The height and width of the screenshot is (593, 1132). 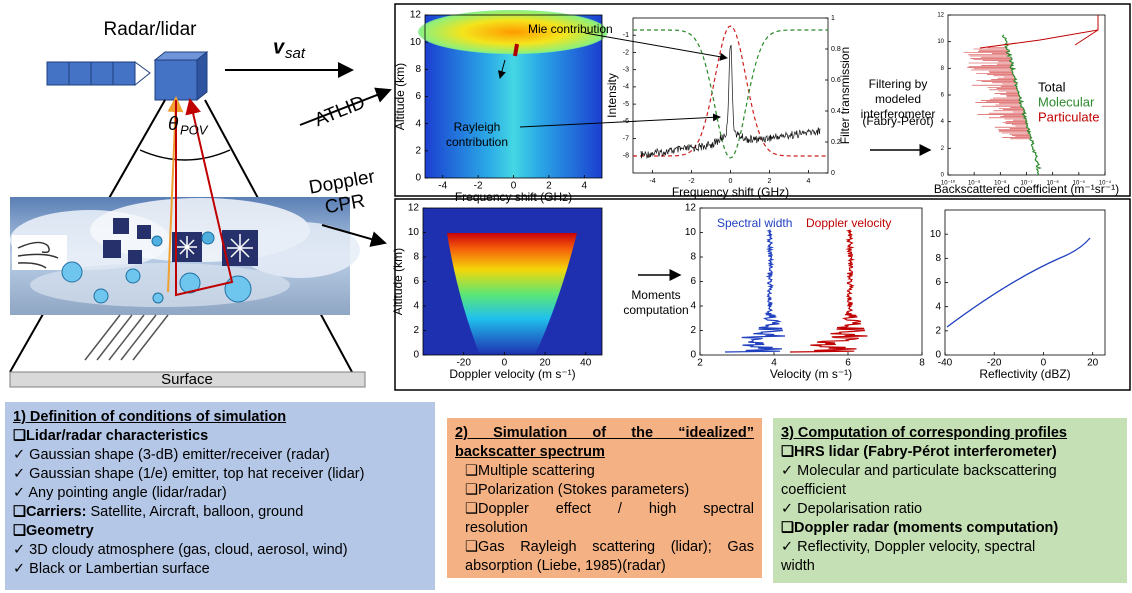 I want to click on x-tick-label: -40, so click(x=945, y=363).